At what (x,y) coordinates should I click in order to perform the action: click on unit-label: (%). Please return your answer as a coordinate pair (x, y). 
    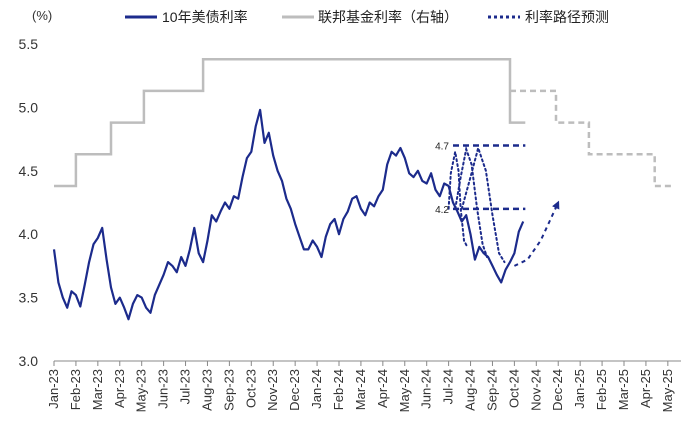
    Looking at the image, I should click on (42, 15).